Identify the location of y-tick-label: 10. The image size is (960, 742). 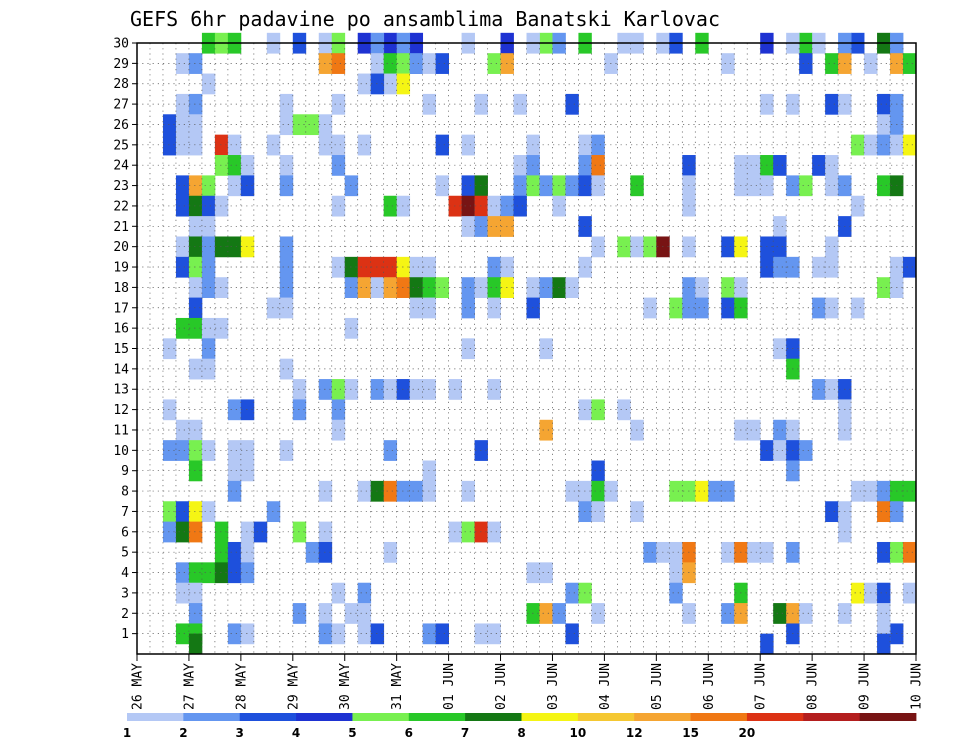
(121, 451).